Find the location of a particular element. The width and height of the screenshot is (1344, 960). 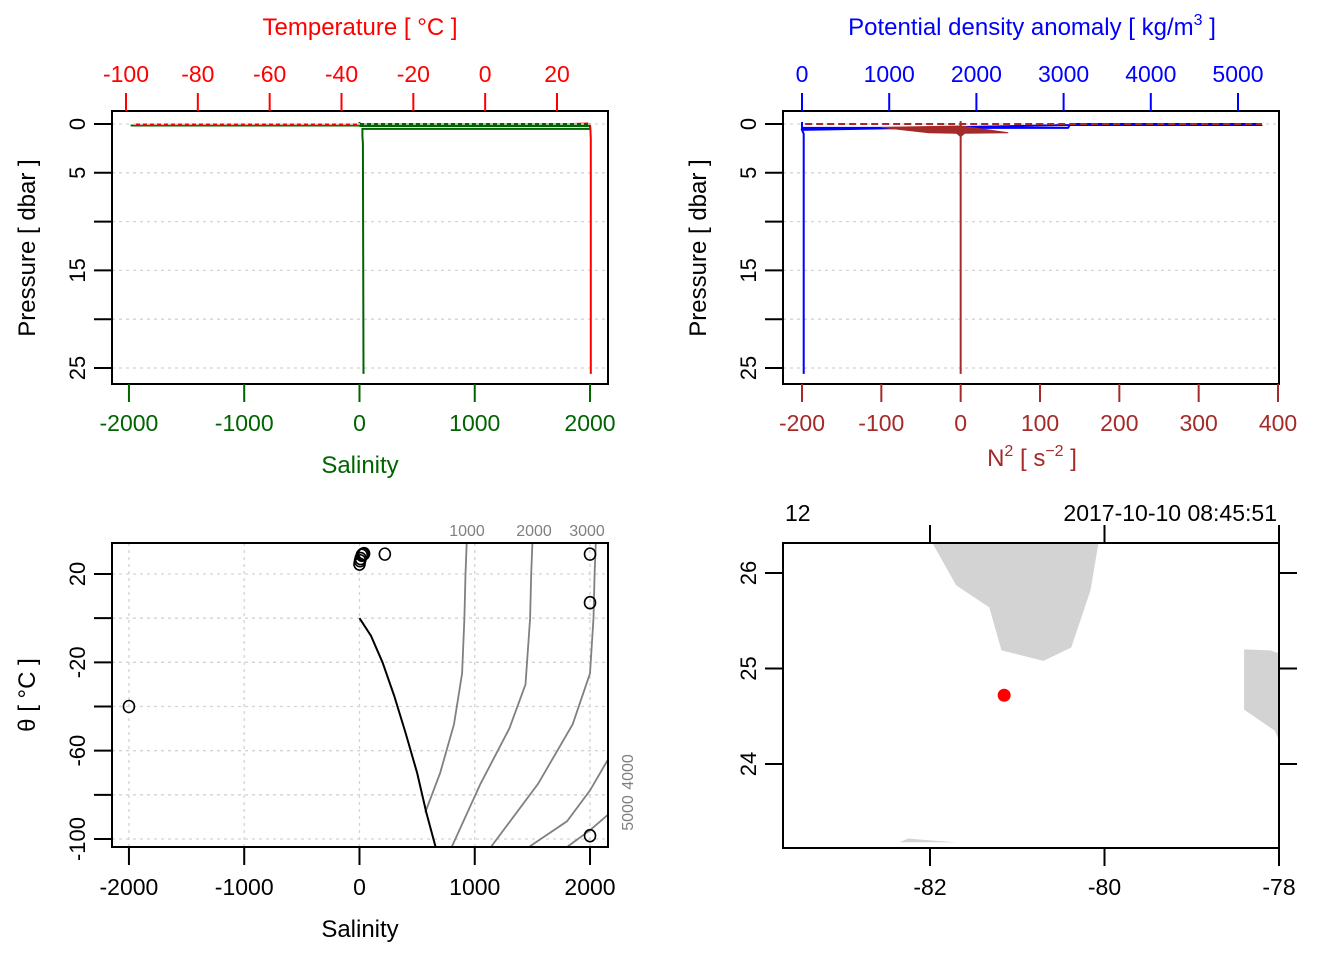

salinity-line is located at coordinates (360, 248).